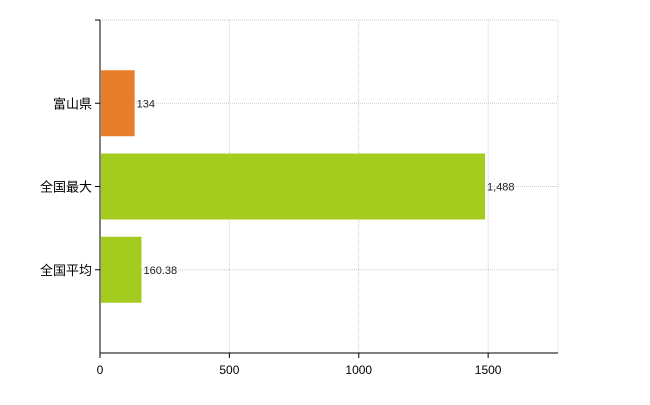 The image size is (650, 405). Describe the element at coordinates (72, 103) in the screenshot. I see `category-label: 富山県` at that location.